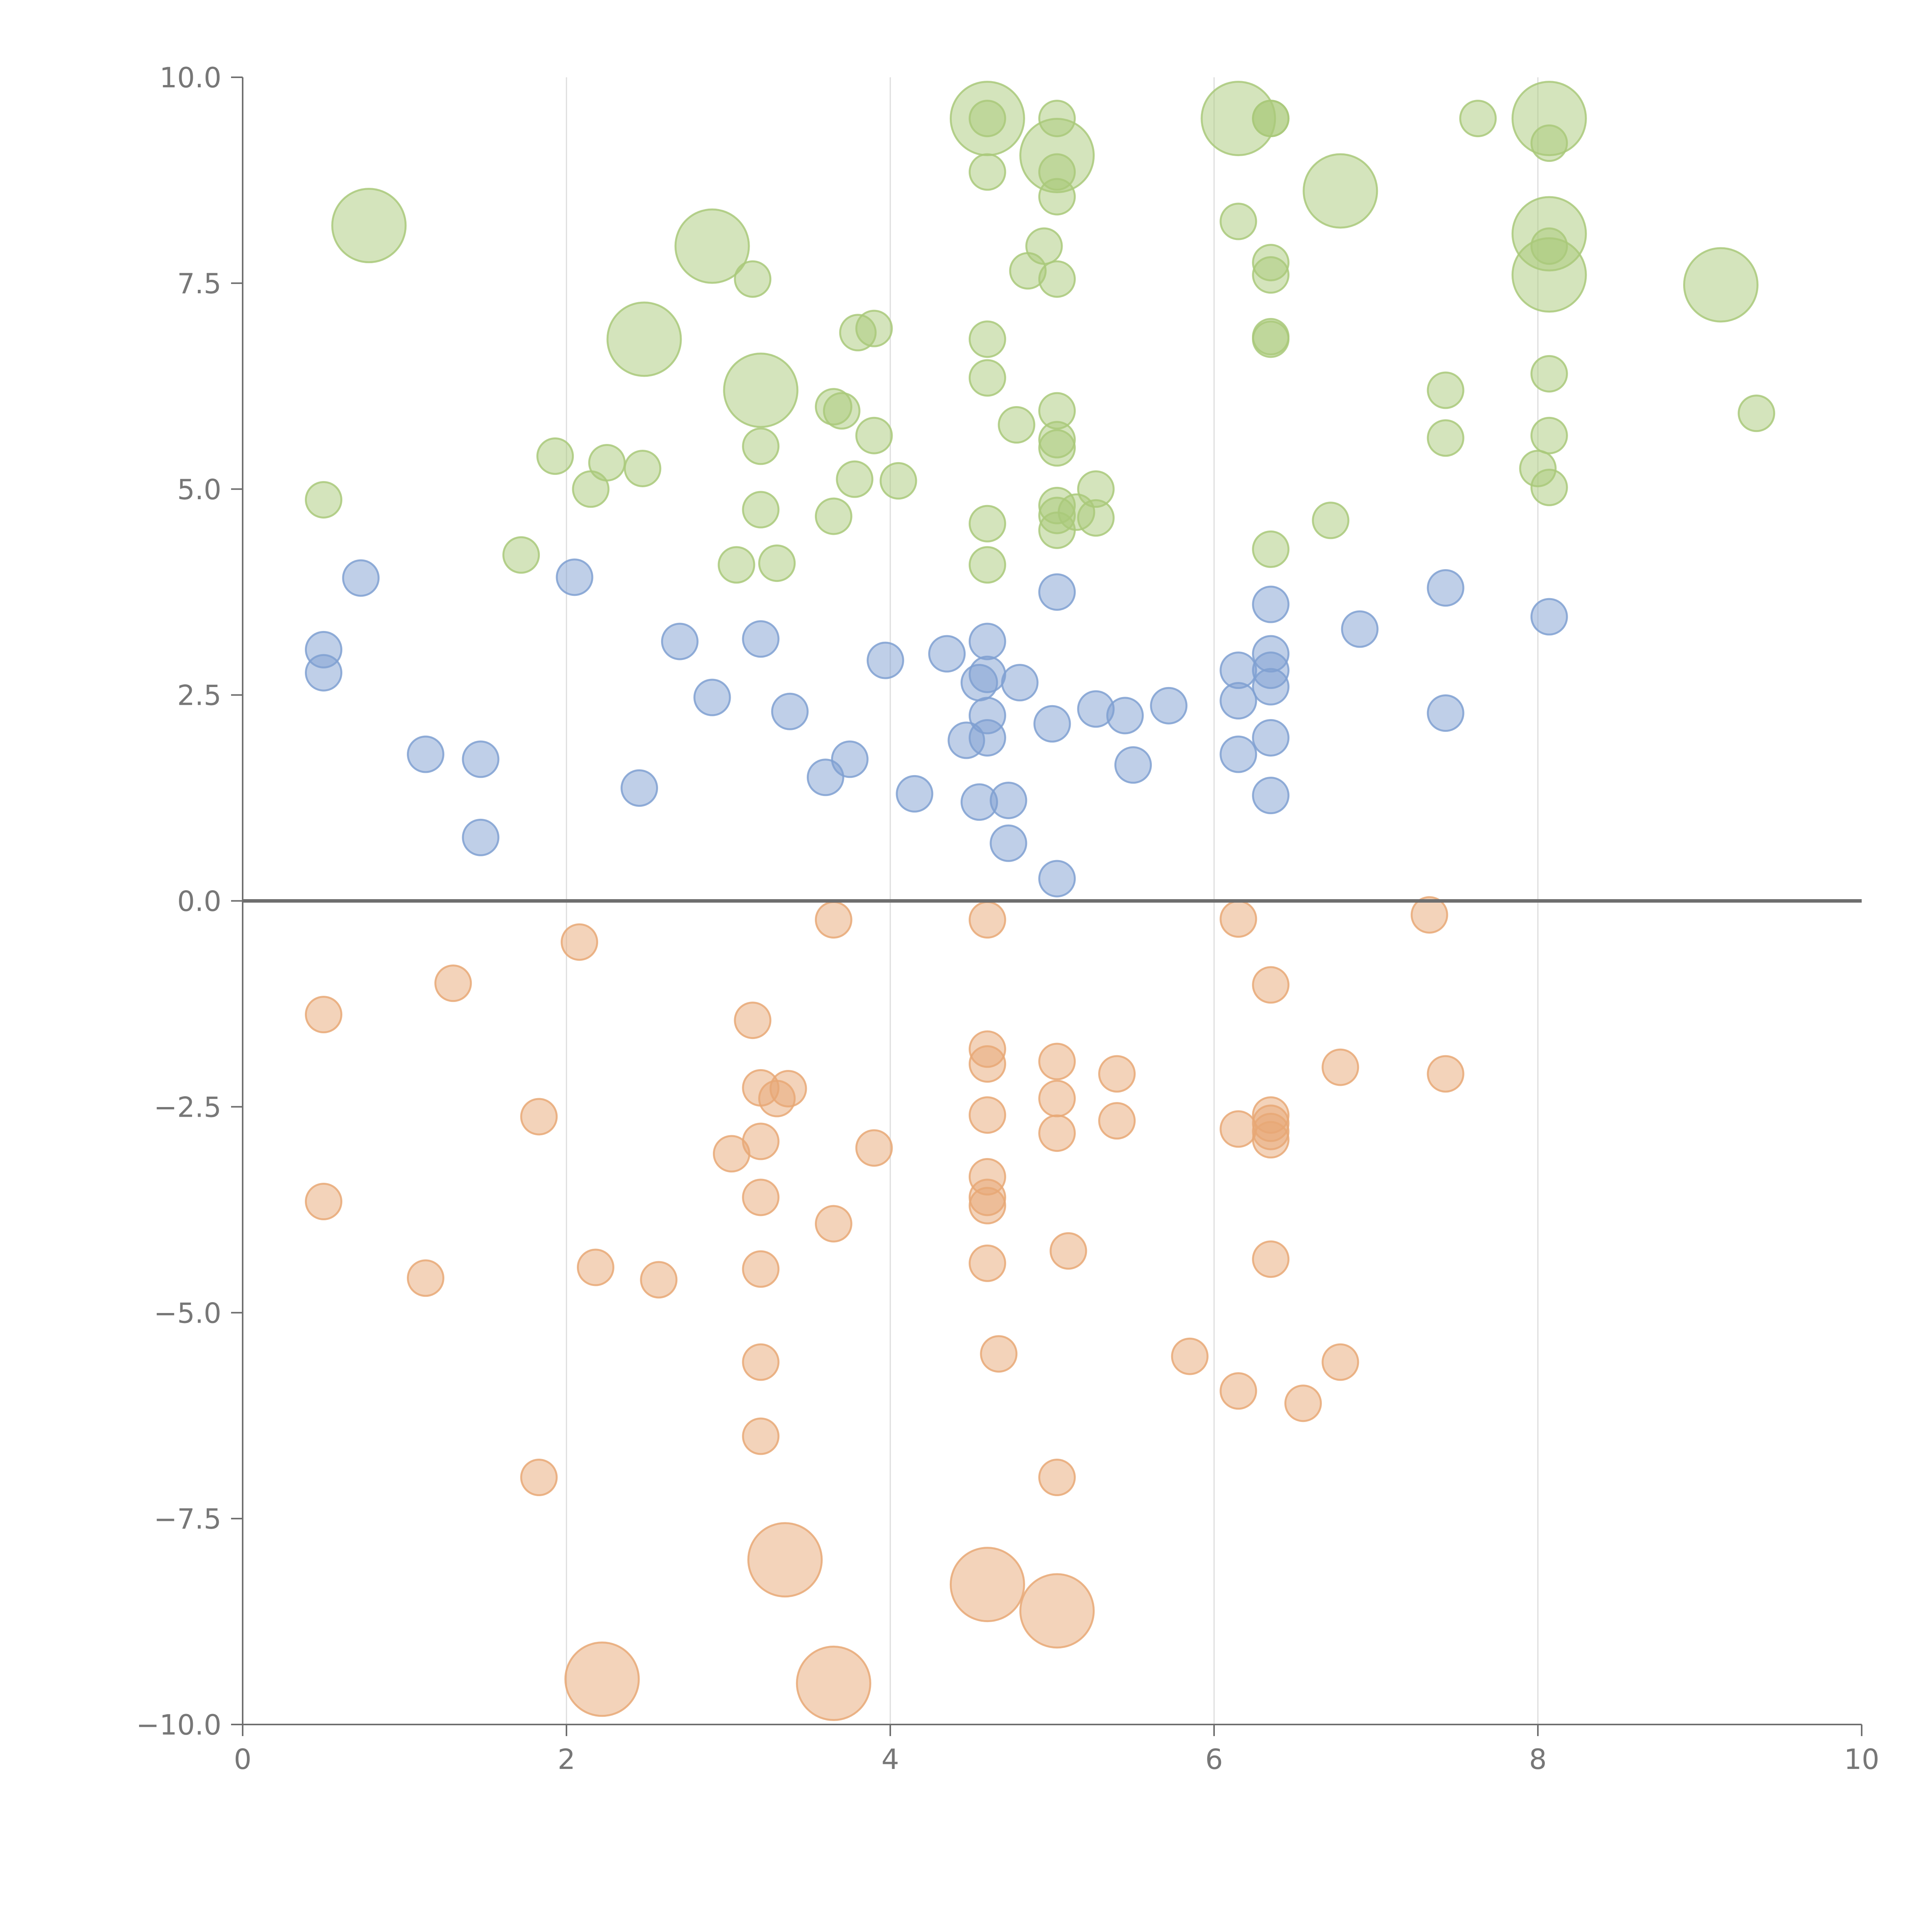 This screenshot has width=1932, height=1932. What do you see at coordinates (1862, 1759) in the screenshot?
I see `x-tick-label-10: 10` at bounding box center [1862, 1759].